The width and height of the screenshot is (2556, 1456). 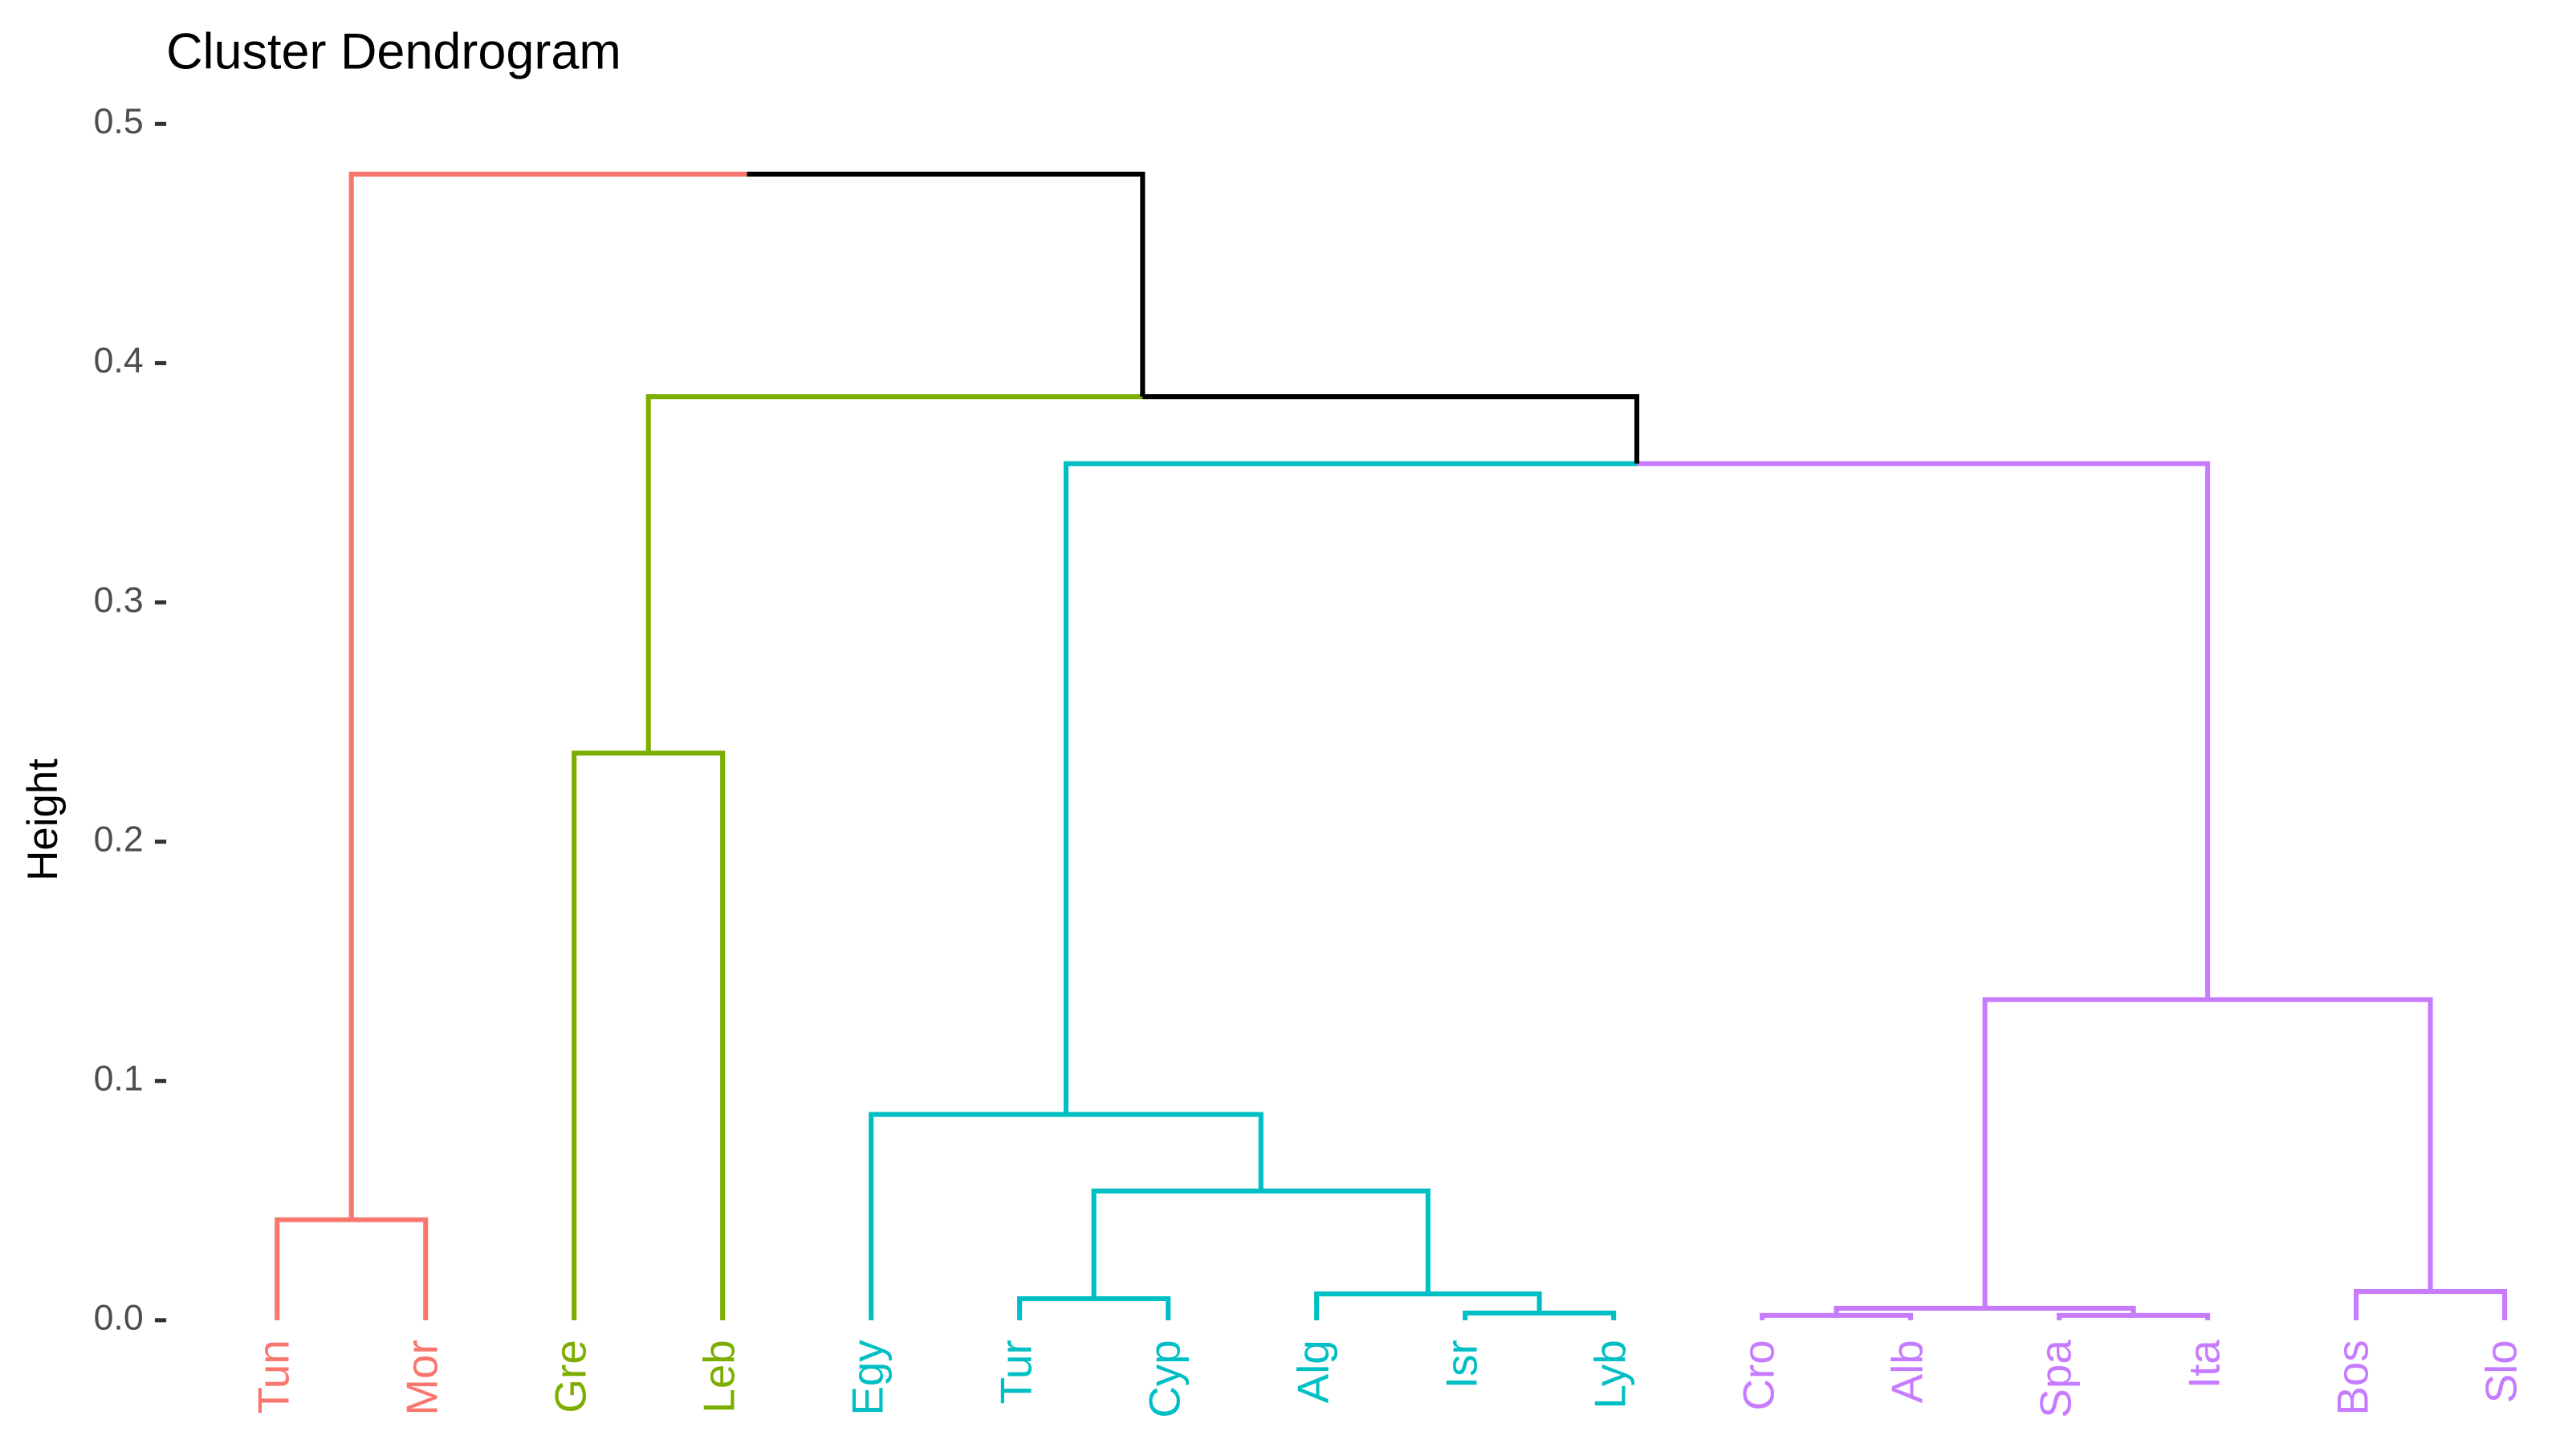 What do you see at coordinates (274, 1376) in the screenshot?
I see `leaf-label: Tun` at bounding box center [274, 1376].